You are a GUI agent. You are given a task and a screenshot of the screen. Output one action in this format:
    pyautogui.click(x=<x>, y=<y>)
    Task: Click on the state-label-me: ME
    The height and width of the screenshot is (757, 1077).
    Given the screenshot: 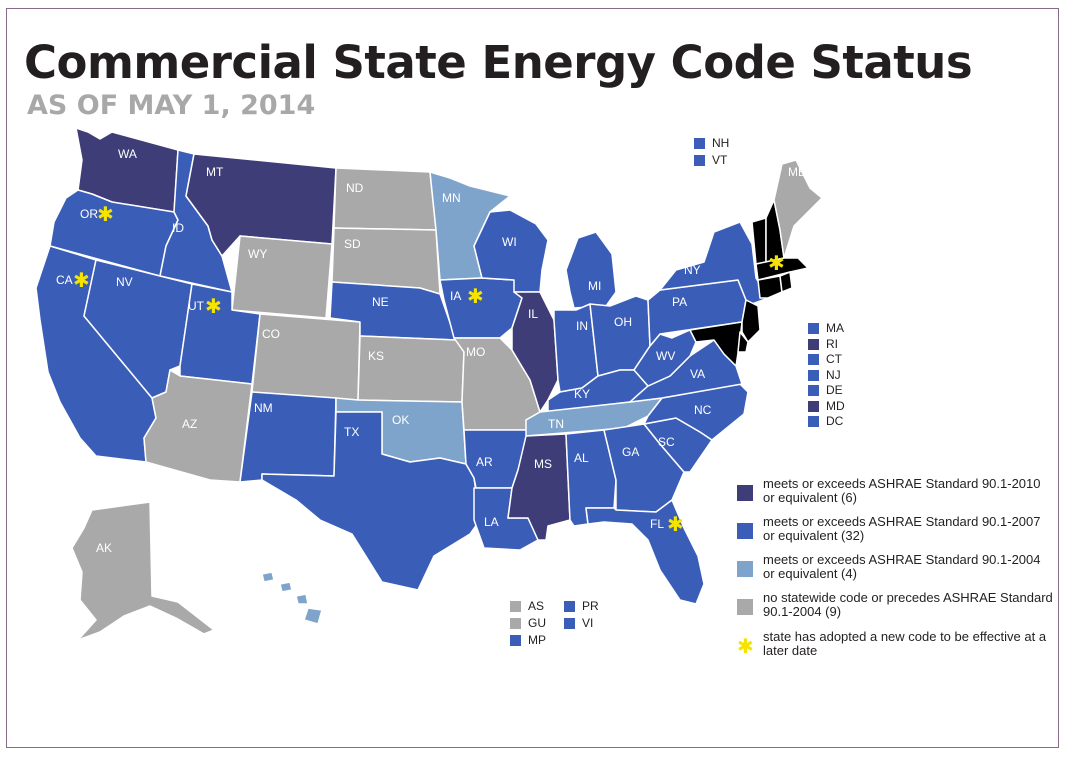 What is the action you would take?
    pyautogui.click(x=797, y=172)
    